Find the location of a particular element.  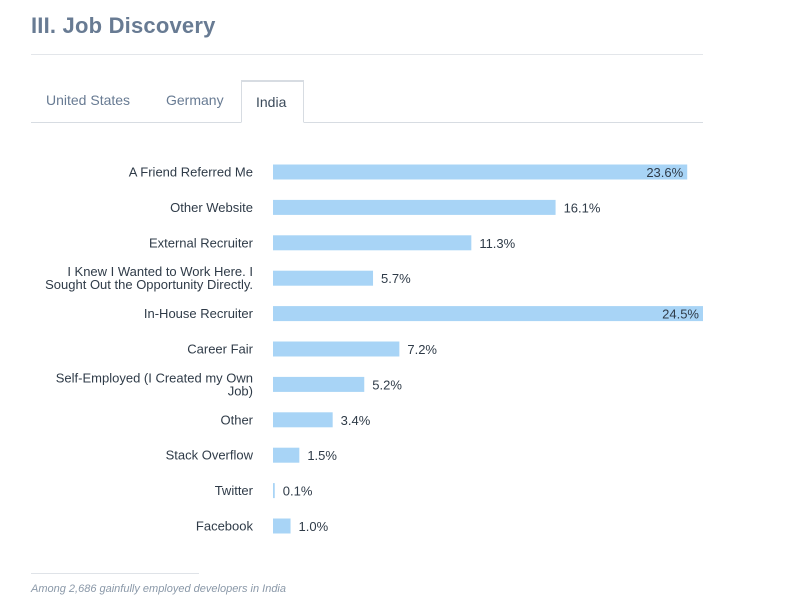

tab-united-states: United States is located at coordinates (88, 100).